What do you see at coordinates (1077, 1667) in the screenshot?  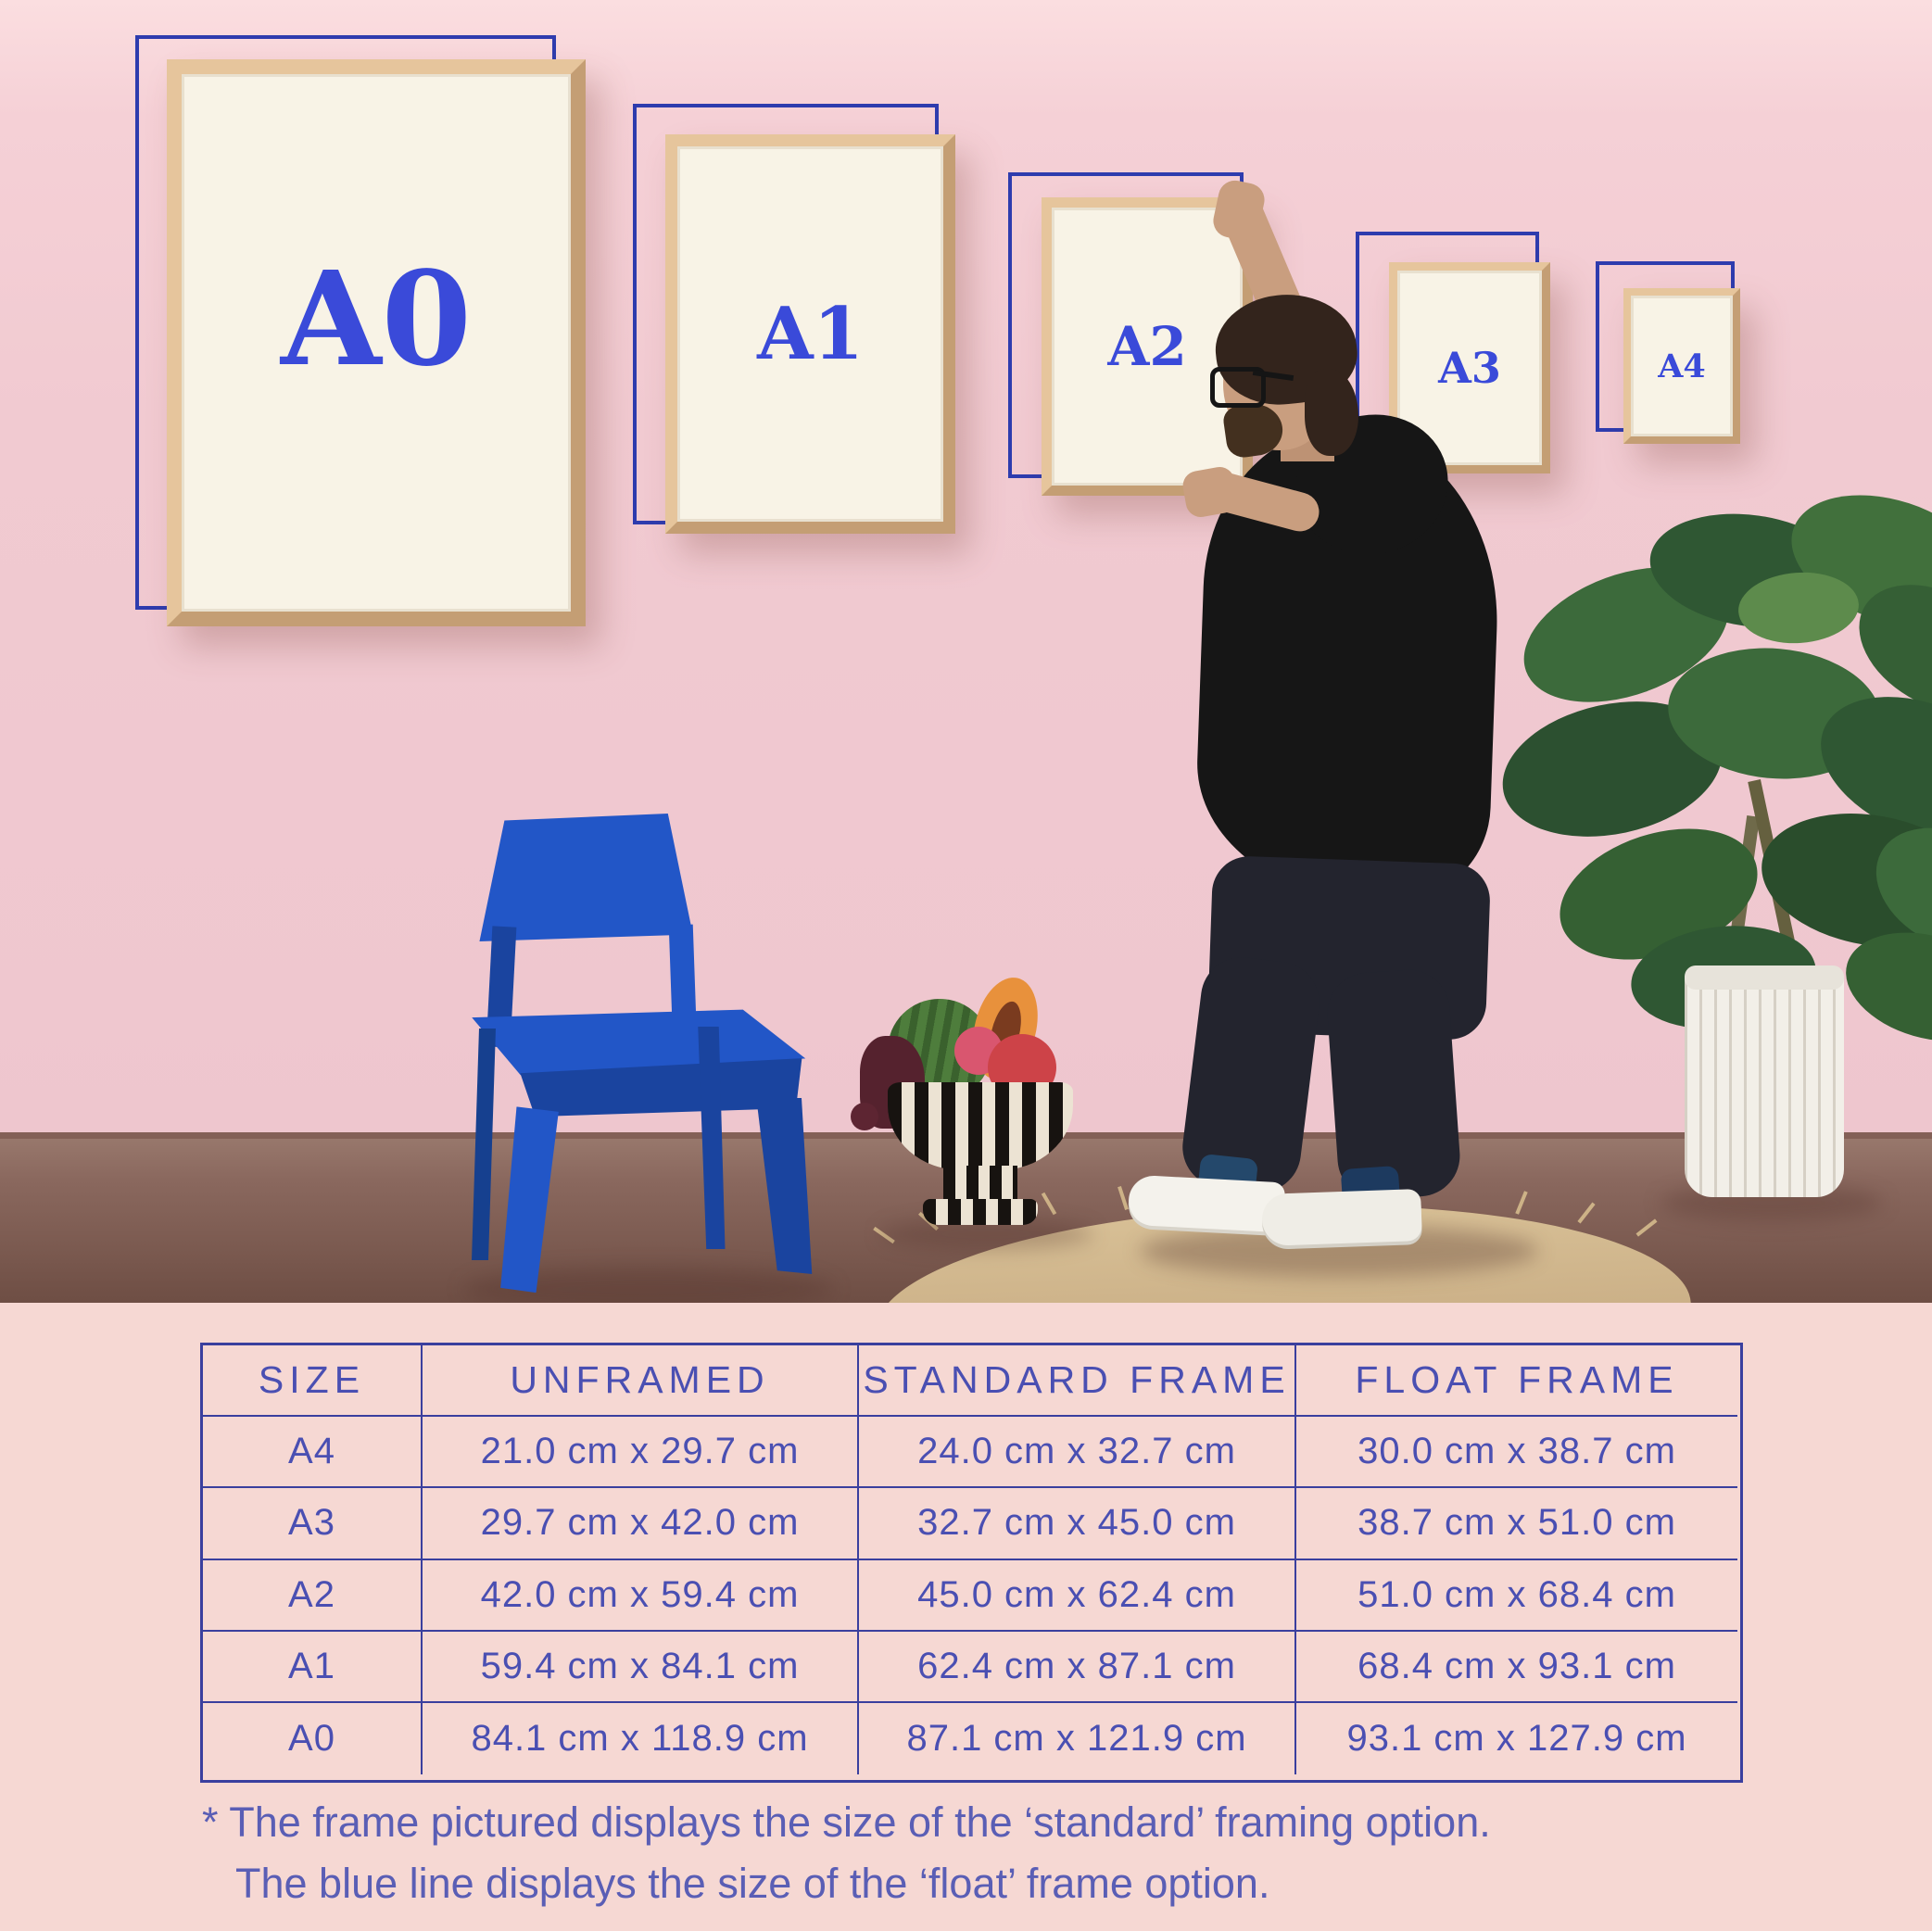 I see `table-cell-standard: 62.4 cm x 87.1 cm` at bounding box center [1077, 1667].